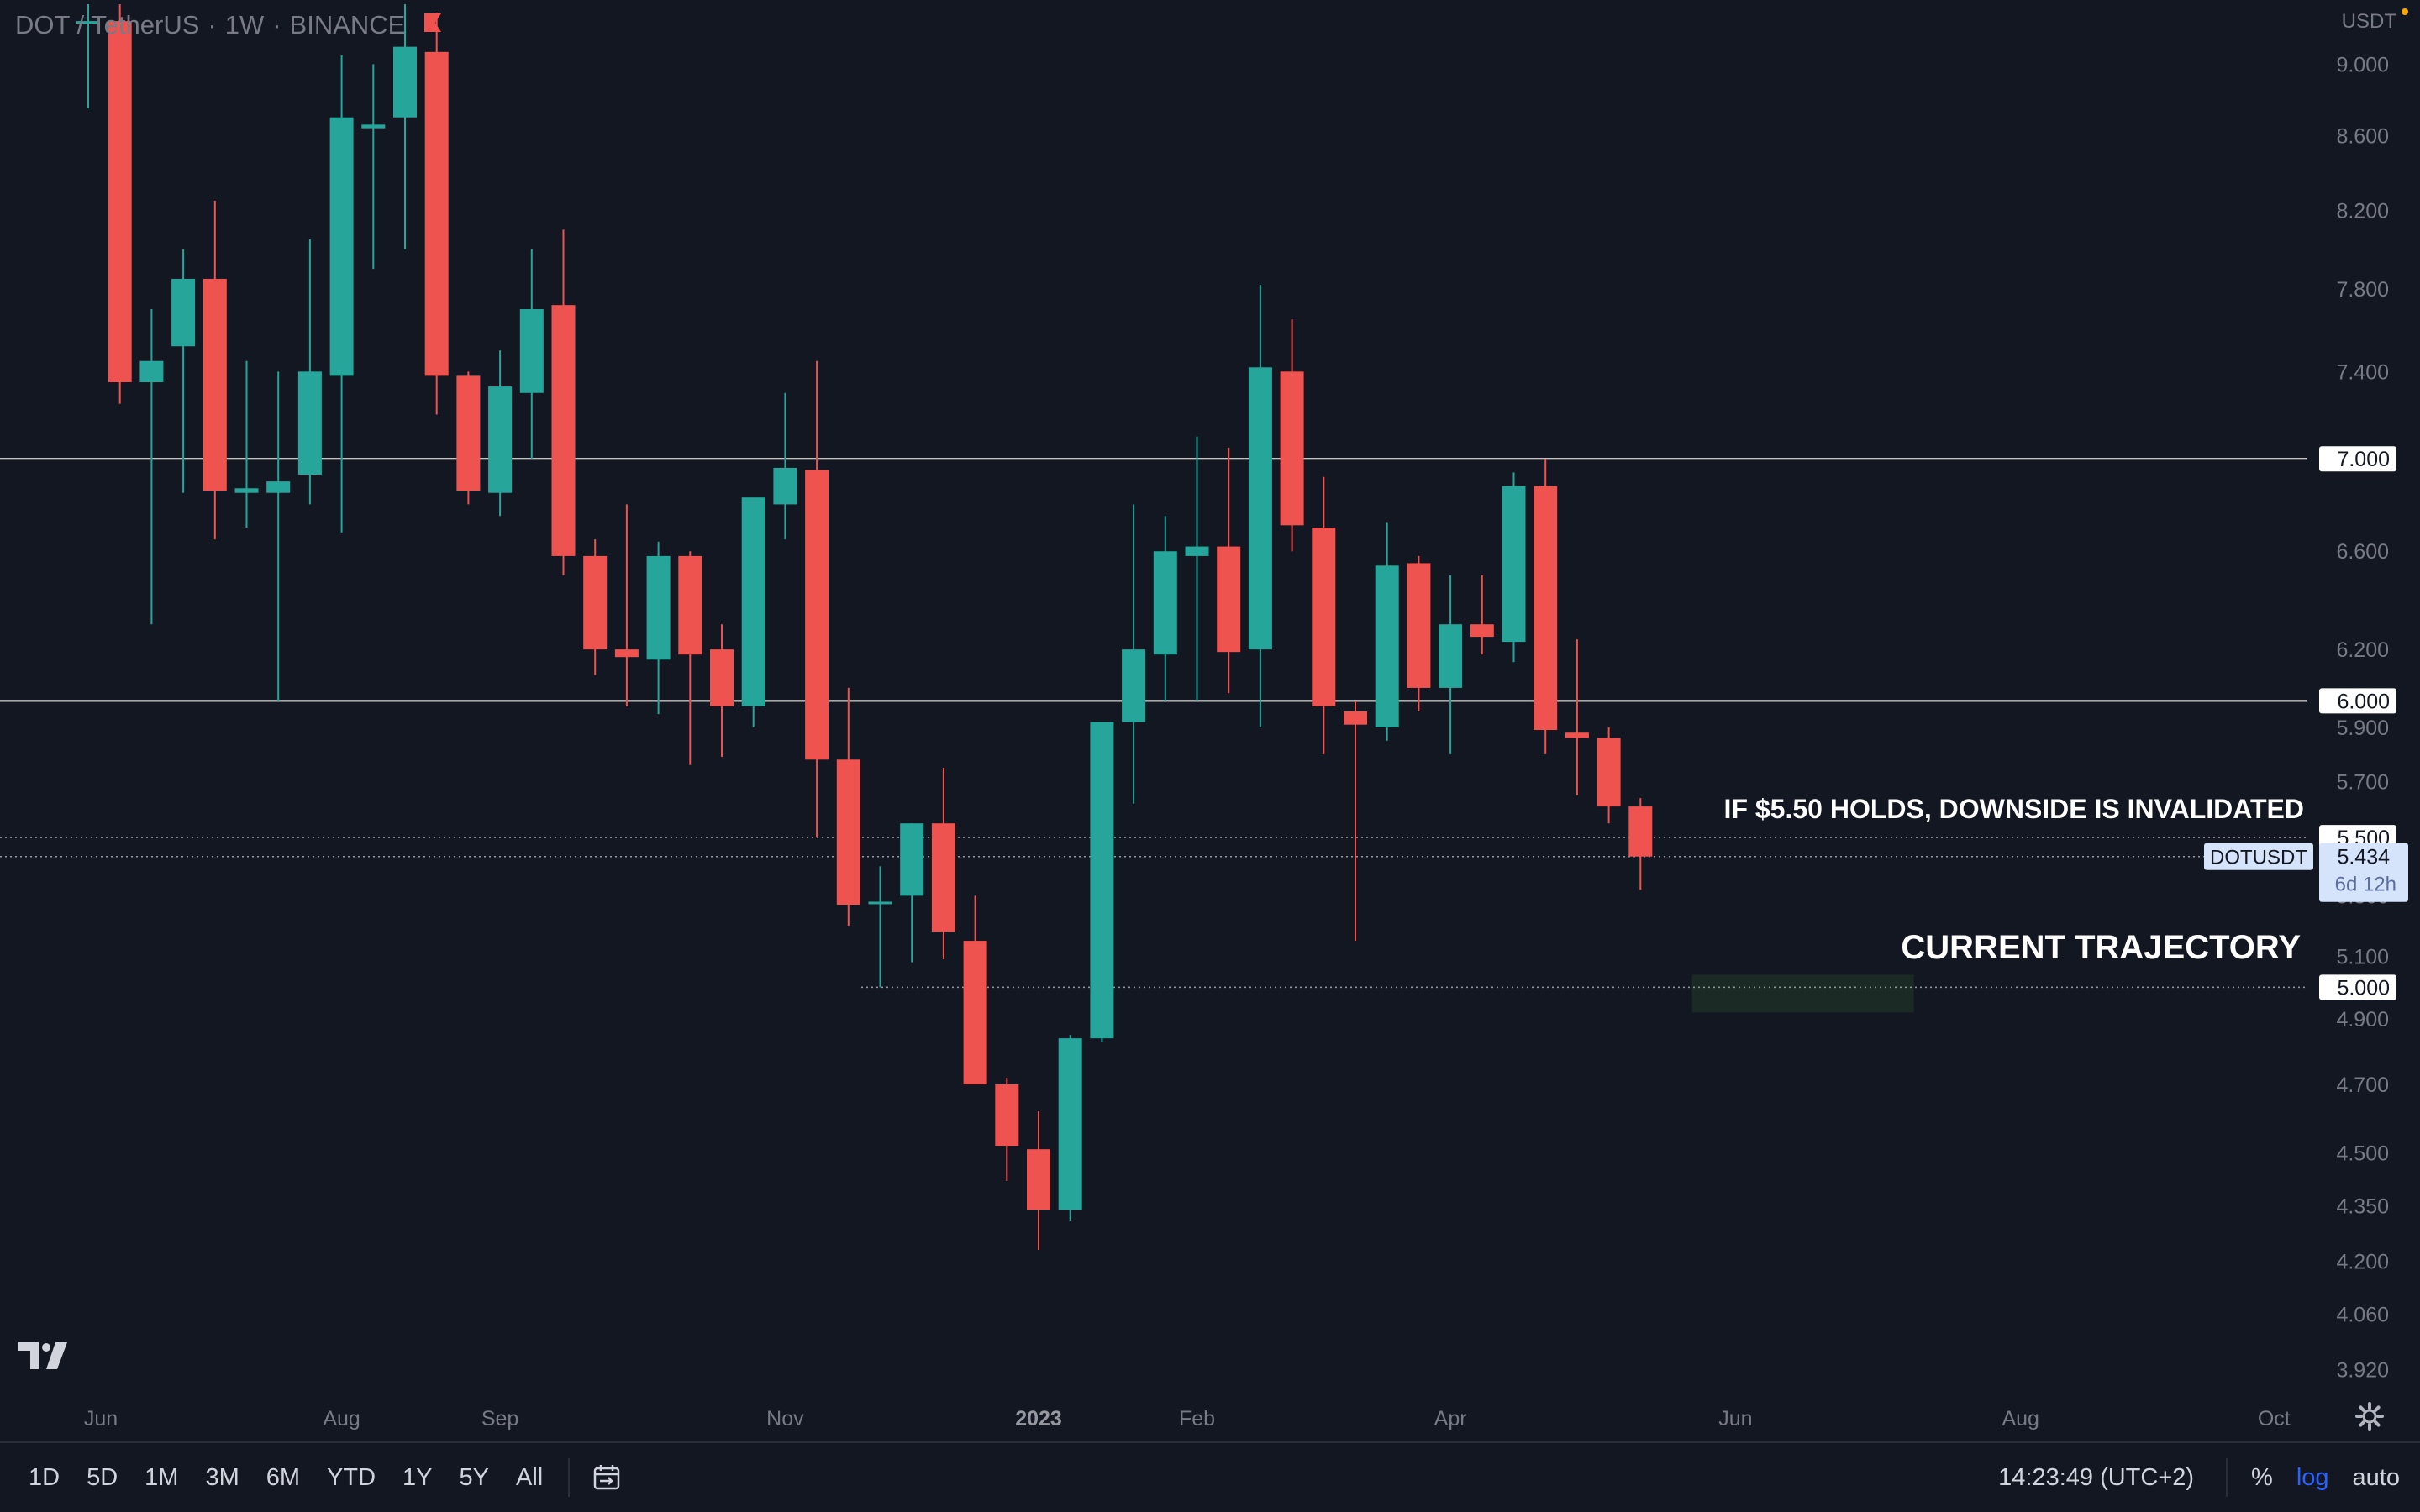  Describe the element at coordinates (1197, 1419) in the screenshot. I see `time-axis-label: Feb` at that location.